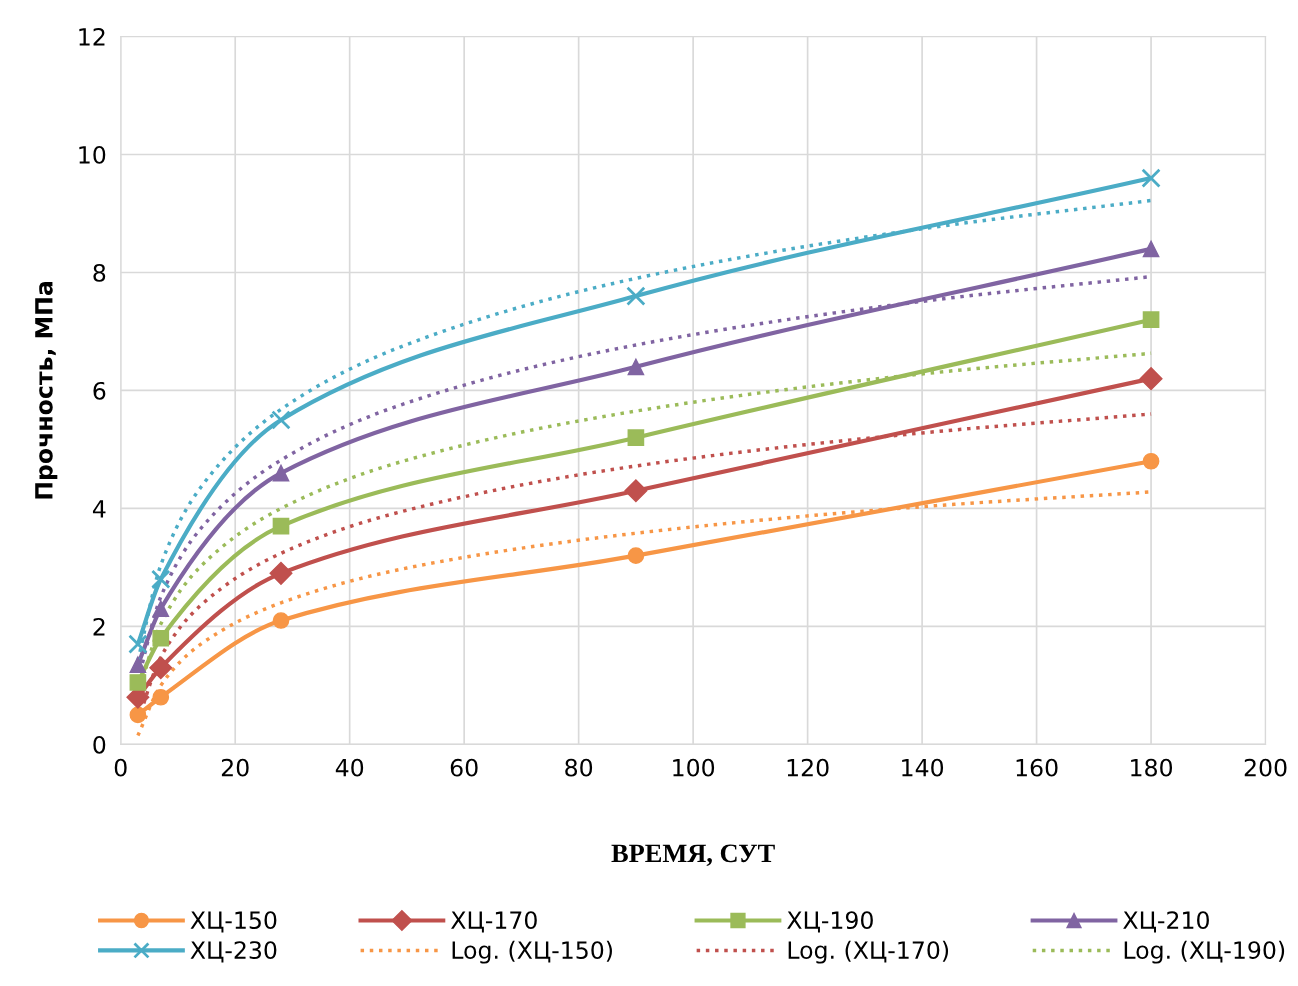  Describe the element at coordinates (808, 767) in the screenshot. I see `x-tick-label: 120` at that location.